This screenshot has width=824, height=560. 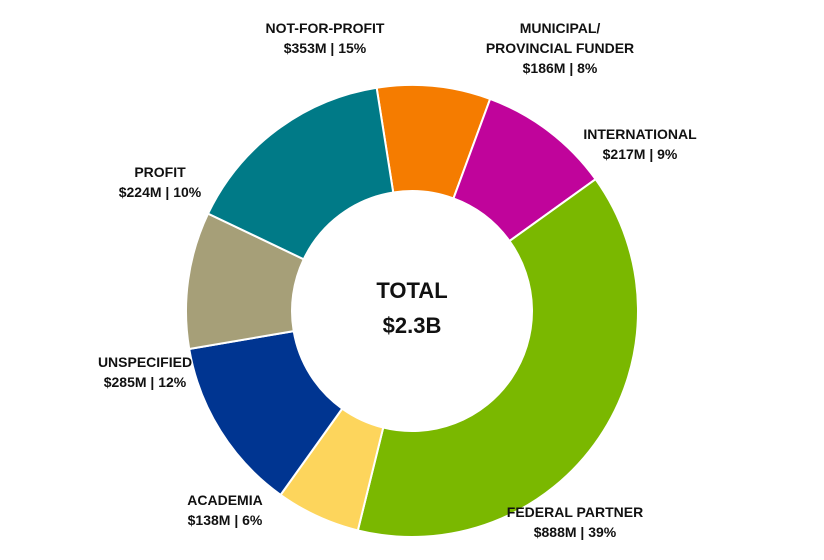 What do you see at coordinates (160, 182) in the screenshot?
I see `slice-label-profit: PROFIT $224M | 10%` at bounding box center [160, 182].